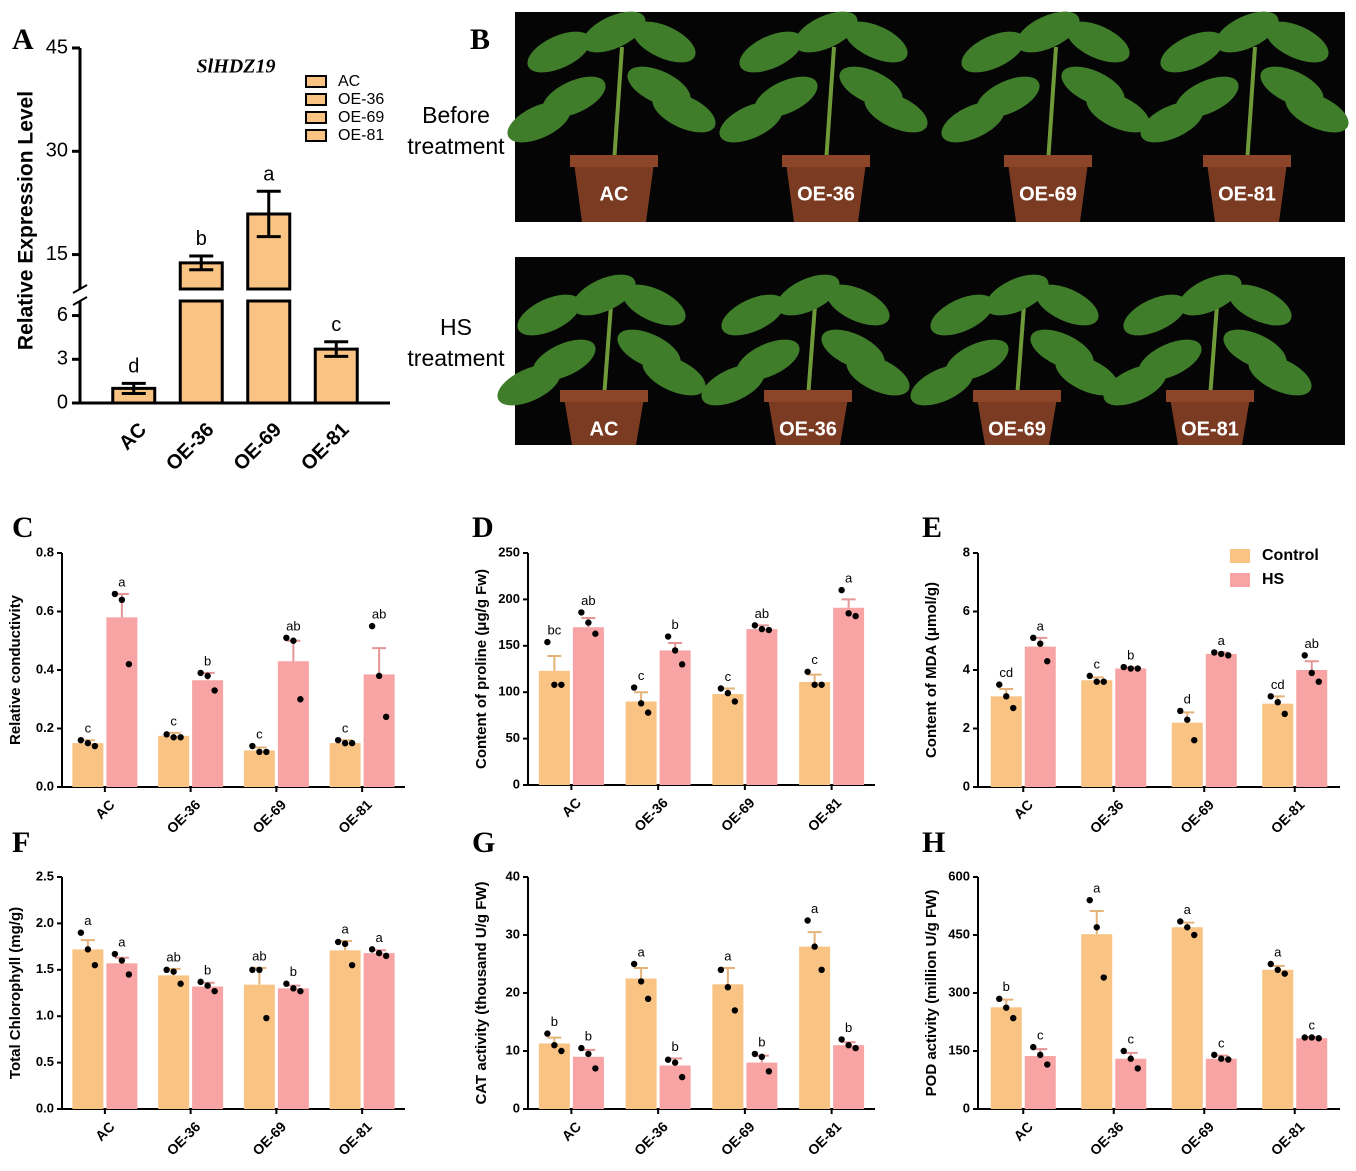 This screenshot has width=1356, height=1171. Describe the element at coordinates (80, 295) in the screenshot. I see `axis-break` at that location.